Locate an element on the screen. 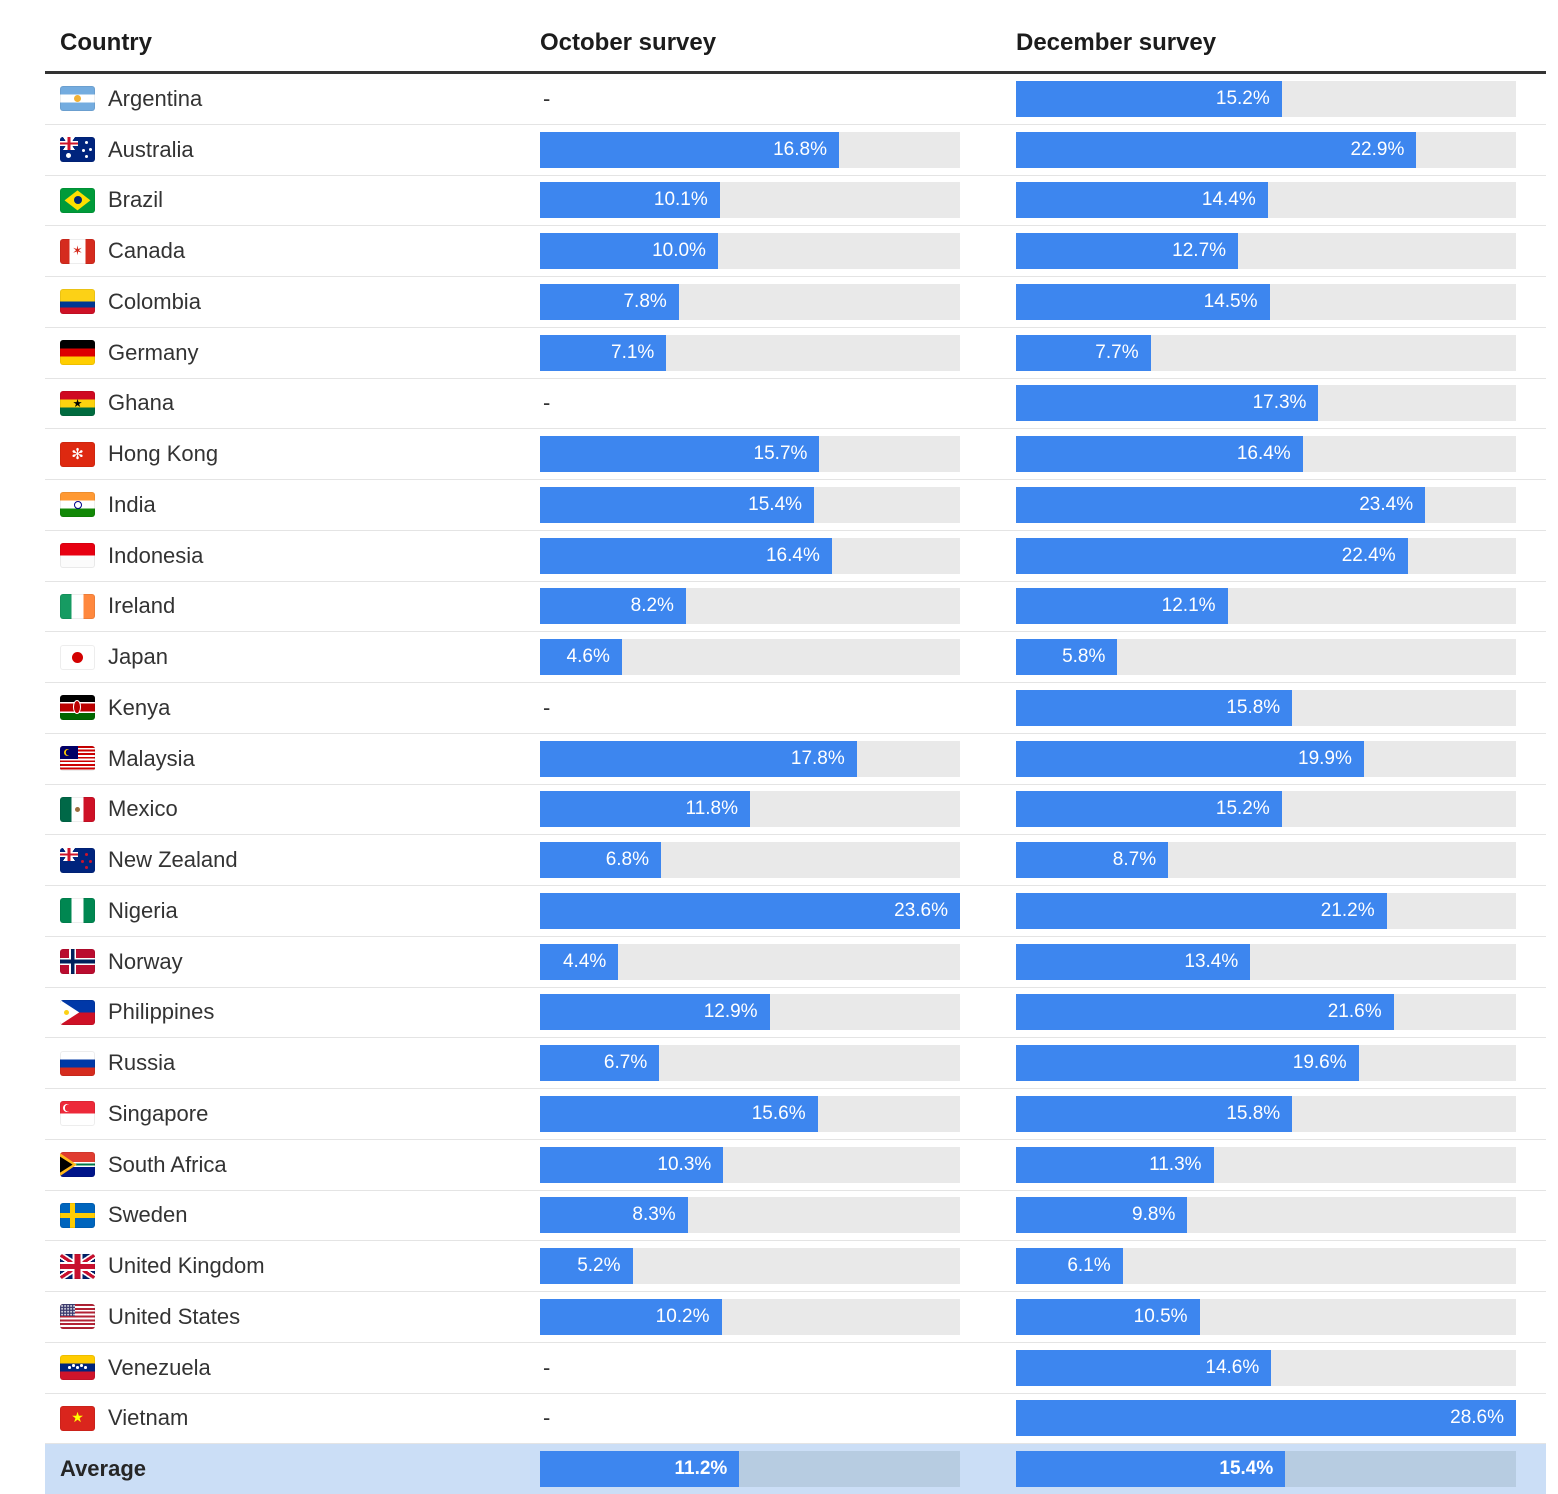 The height and width of the screenshot is (1494, 1558). country-name: Nigeria is located at coordinates (143, 910).